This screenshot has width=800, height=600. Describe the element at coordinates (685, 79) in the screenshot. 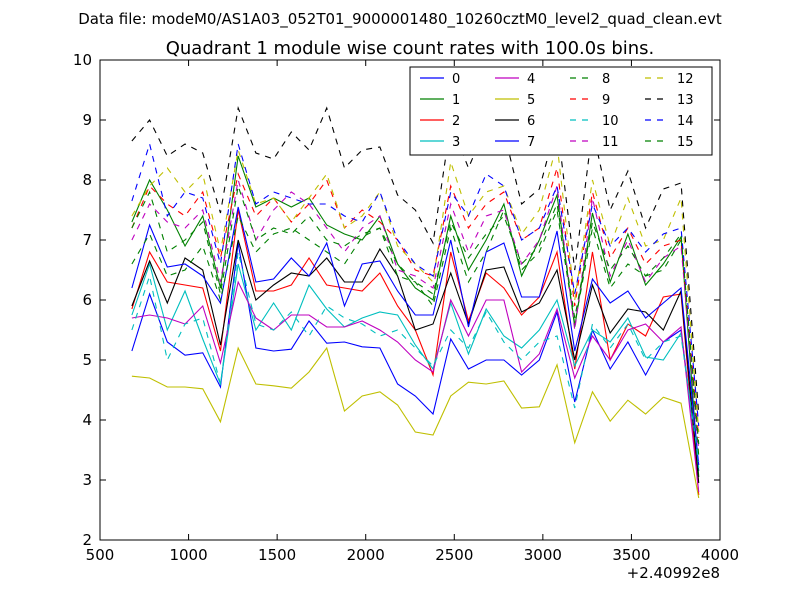

I see `legend-label-12: 12` at that location.